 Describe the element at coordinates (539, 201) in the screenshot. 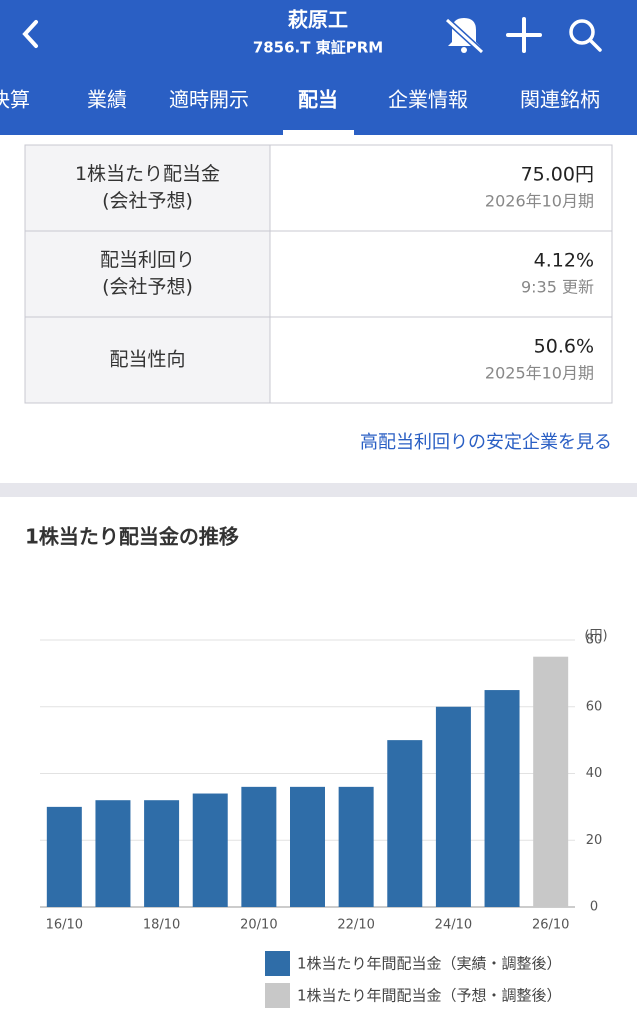

I see `row-note: 2026年10月期` at that location.